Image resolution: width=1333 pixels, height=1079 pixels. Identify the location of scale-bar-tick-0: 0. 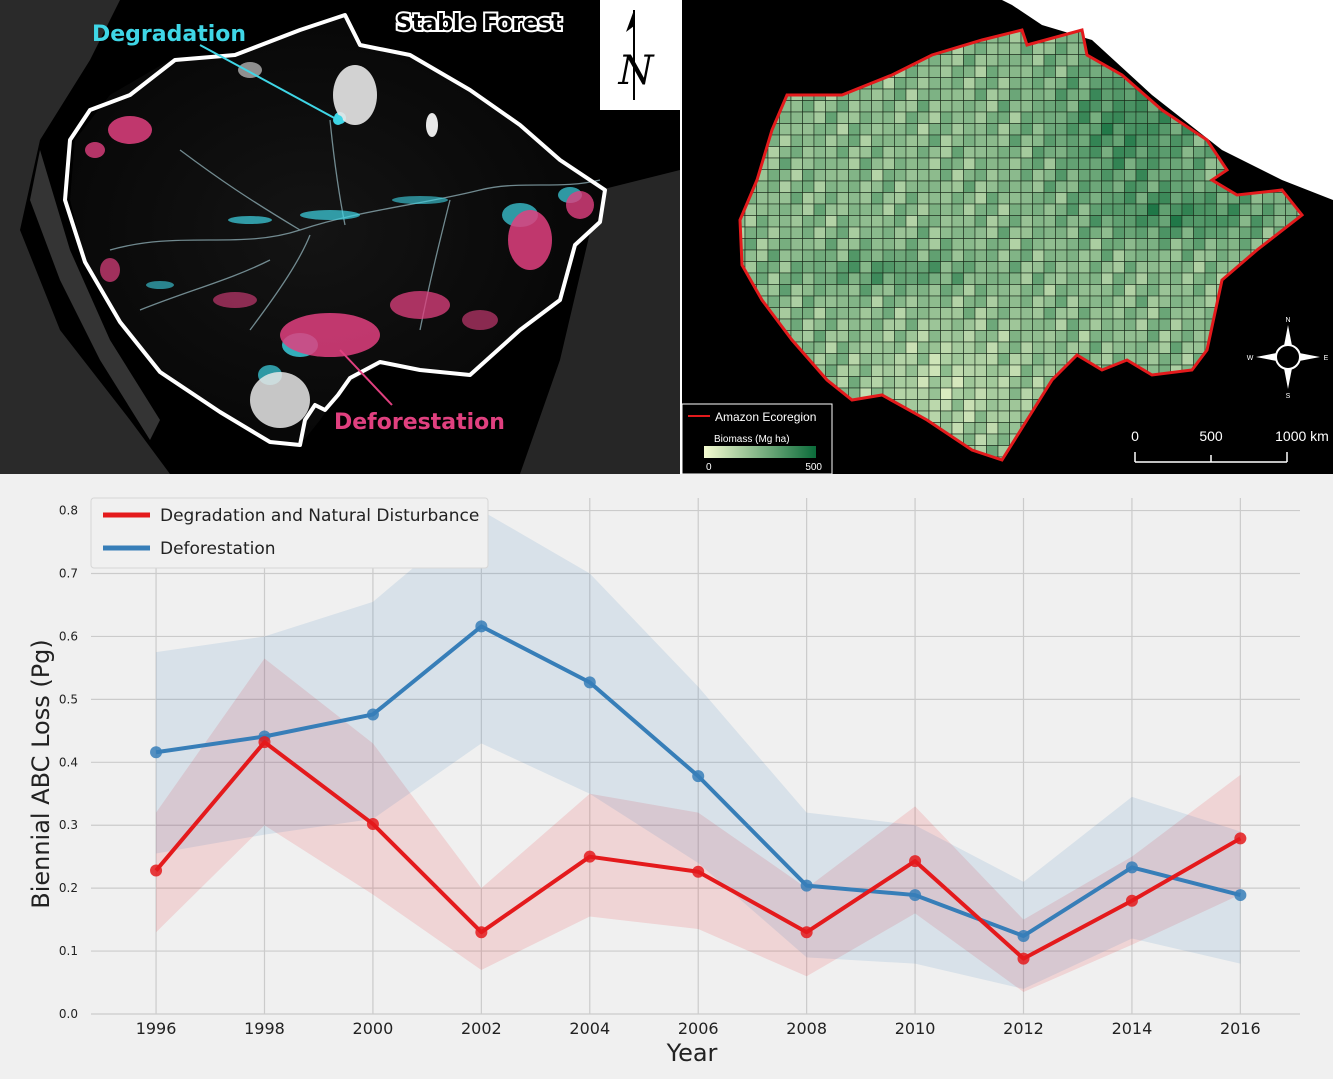
(1135, 436).